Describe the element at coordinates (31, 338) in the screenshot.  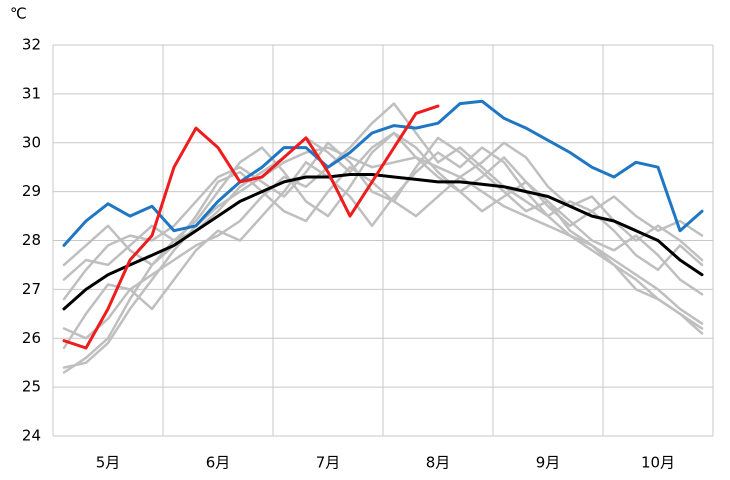
I see `y-tick-label: 26` at that location.